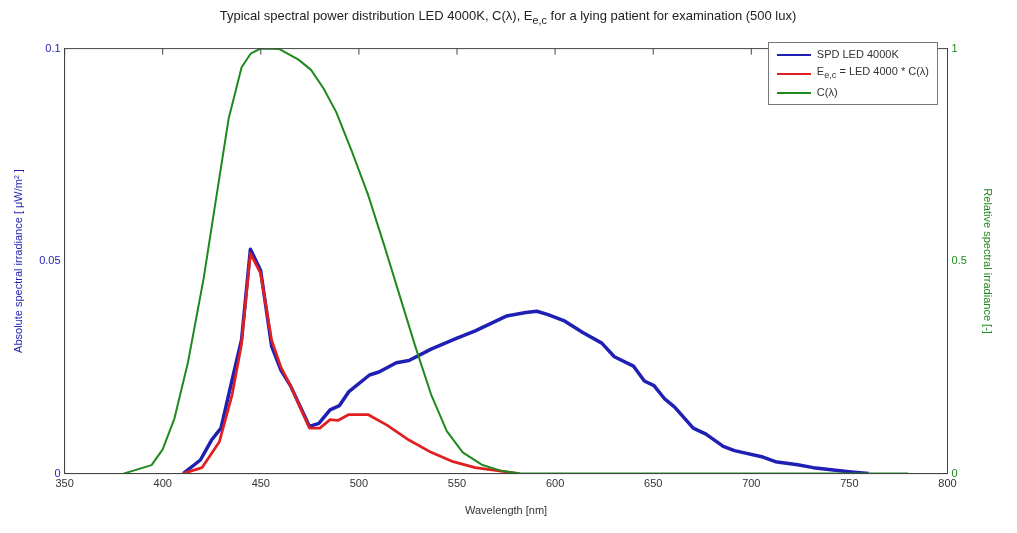  Describe the element at coordinates (57, 472) in the screenshot. I see `y-tick-label: 0` at that location.